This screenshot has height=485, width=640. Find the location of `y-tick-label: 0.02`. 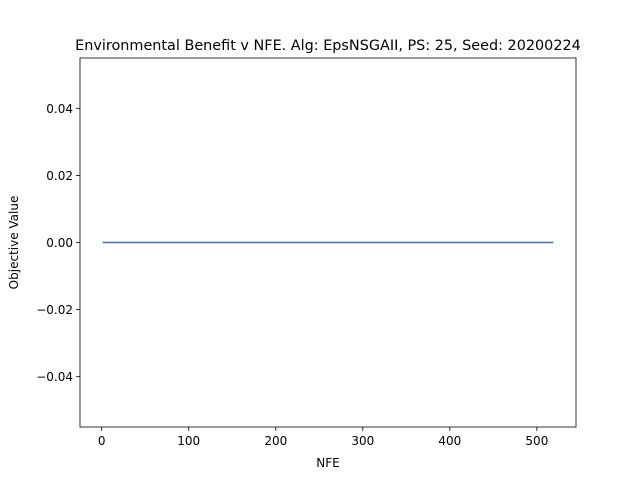

y-tick-label: 0.02 is located at coordinates (59, 176).